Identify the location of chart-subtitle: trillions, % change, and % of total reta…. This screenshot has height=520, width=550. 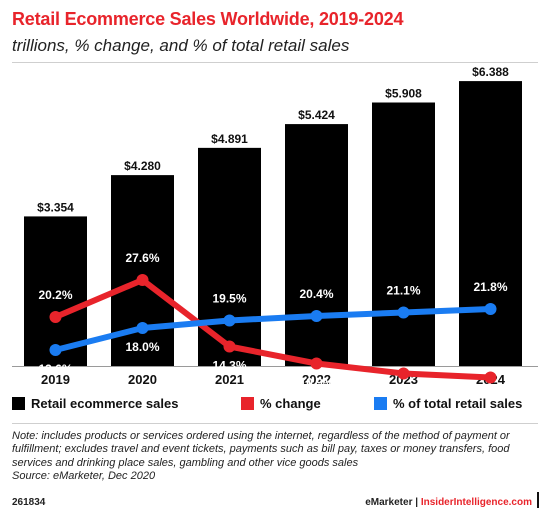
(181, 45).